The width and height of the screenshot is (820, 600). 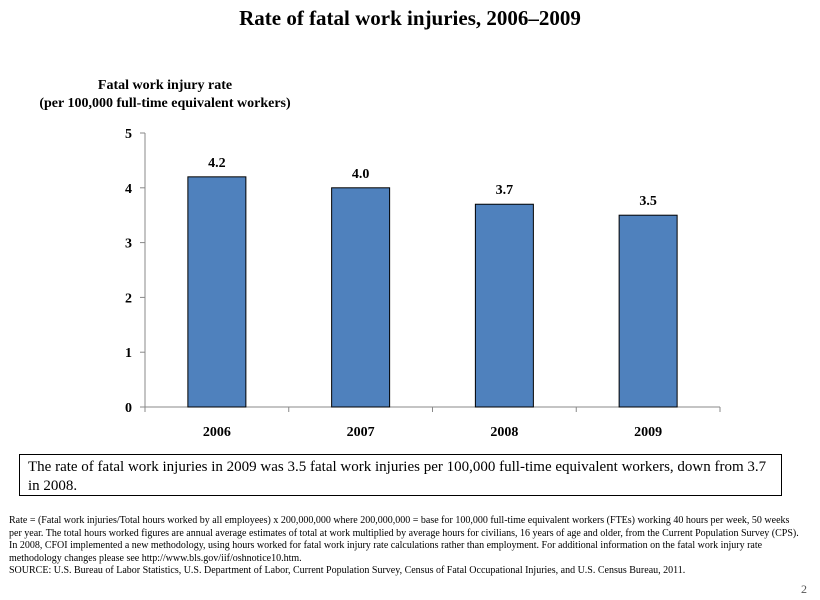 What do you see at coordinates (361, 432) in the screenshot?
I see `x-category-label: 2007` at bounding box center [361, 432].